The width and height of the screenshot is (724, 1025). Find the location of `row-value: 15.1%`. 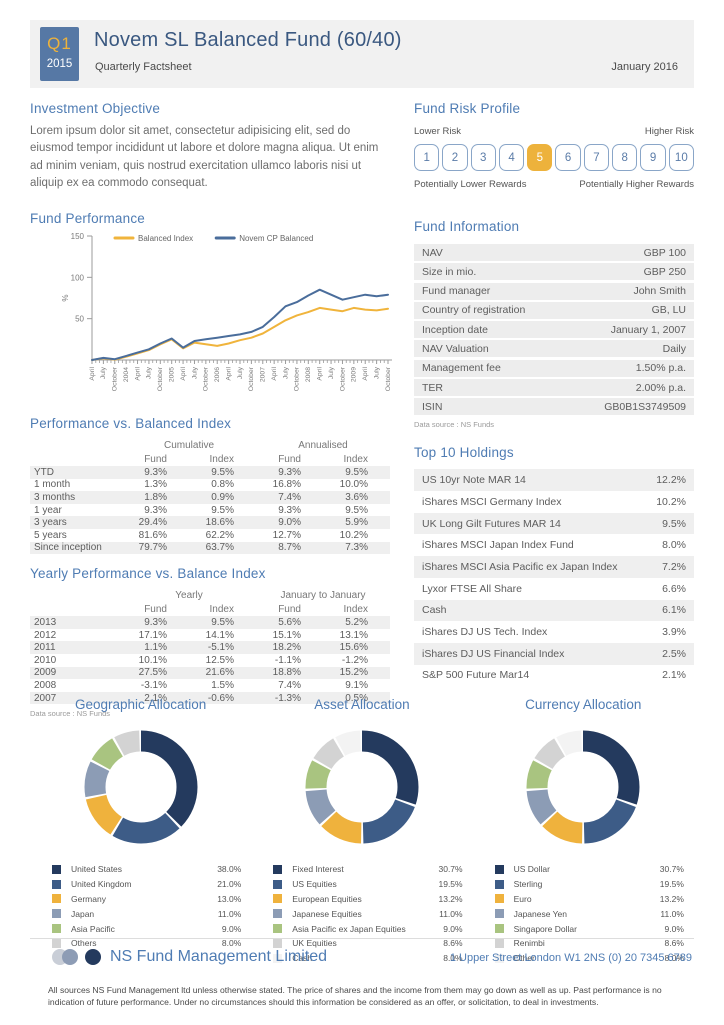

row-value: 15.1% is located at coordinates (286, 635).